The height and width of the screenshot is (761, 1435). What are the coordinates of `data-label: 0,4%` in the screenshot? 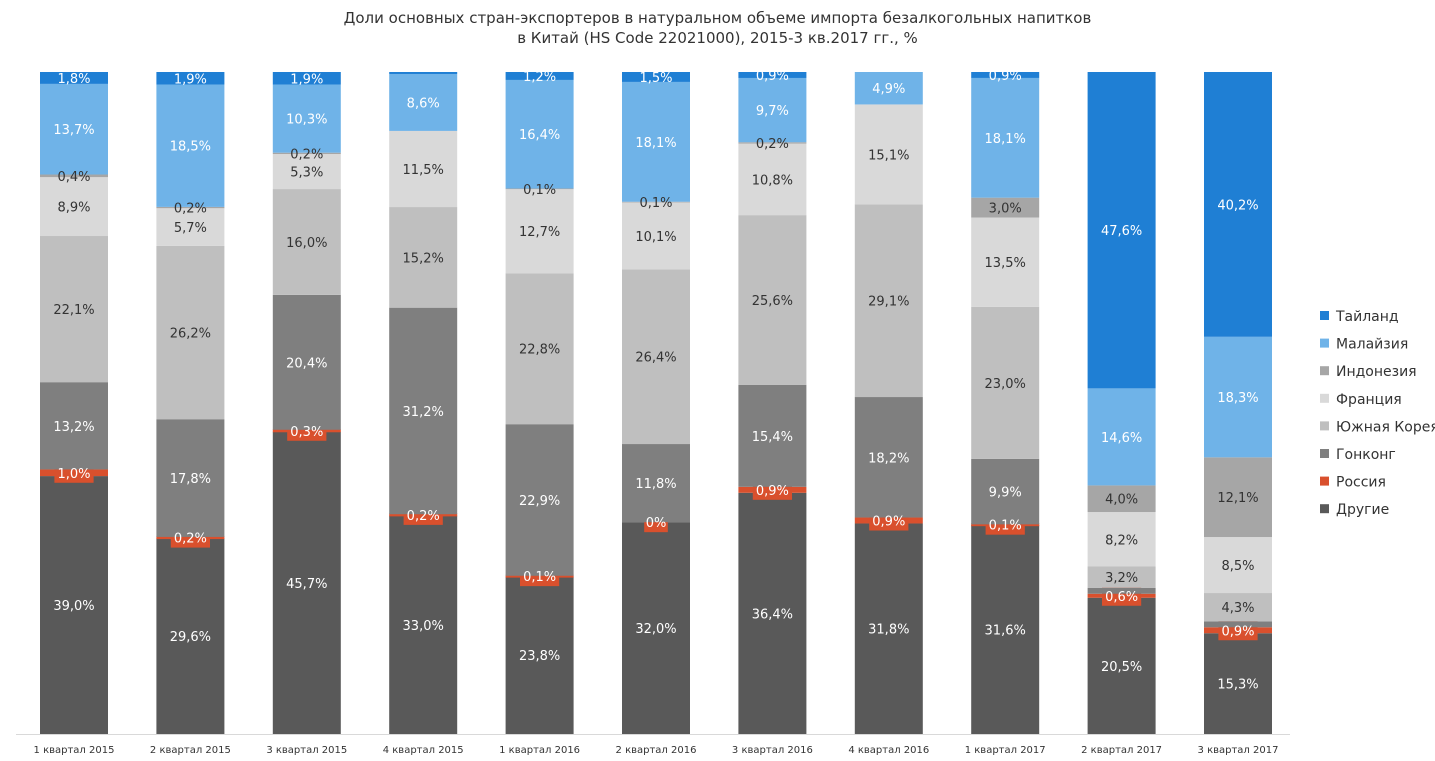 It's located at (73, 177).